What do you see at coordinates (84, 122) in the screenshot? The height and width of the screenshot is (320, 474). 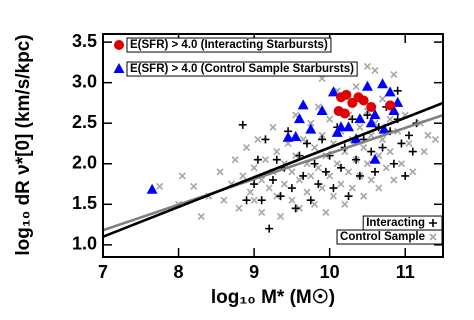 I see `y-tick-label: 2.5` at bounding box center [84, 122].